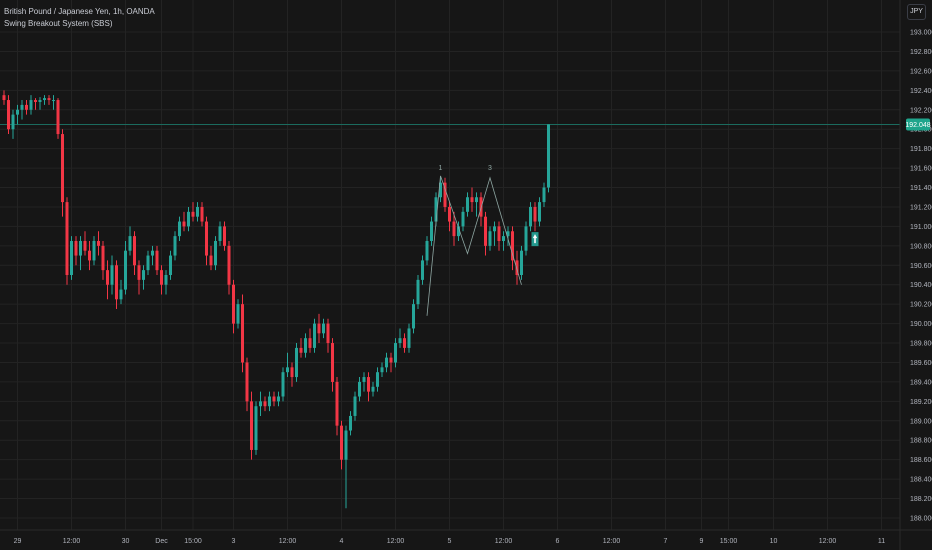 This screenshot has width=932, height=550. I want to click on x-tick-label: 3, so click(234, 541).